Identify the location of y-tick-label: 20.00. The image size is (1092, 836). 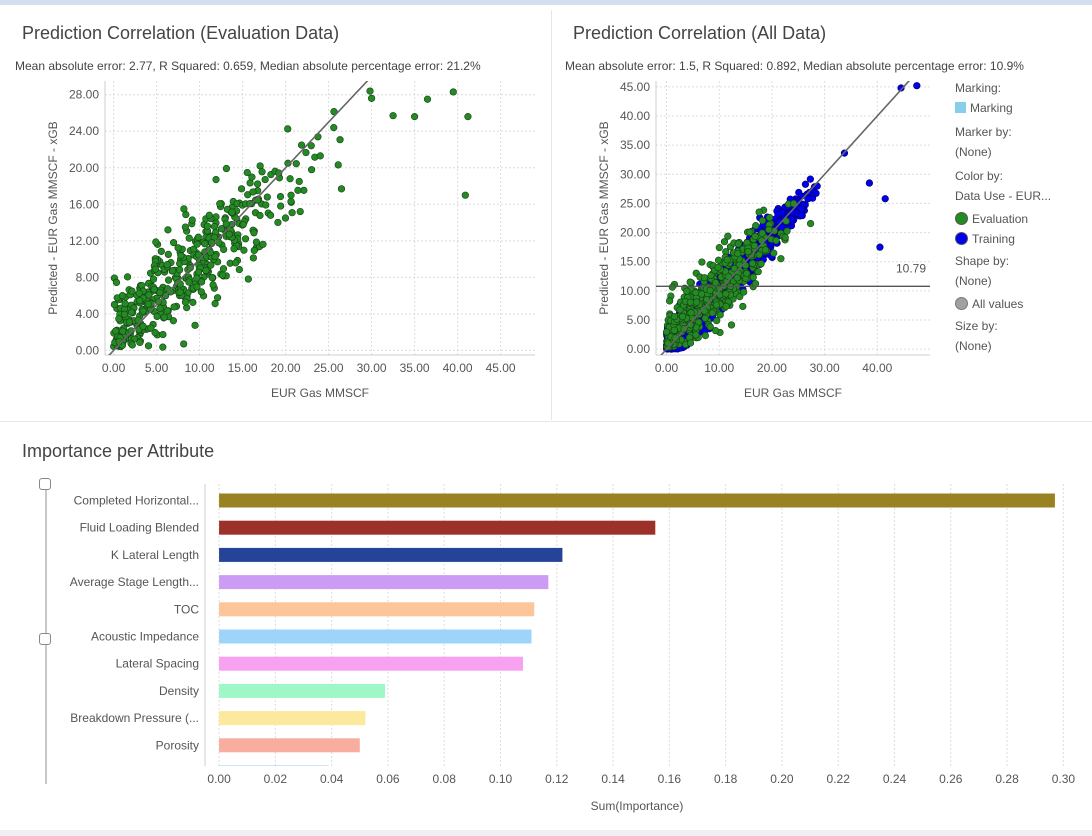
(84, 168).